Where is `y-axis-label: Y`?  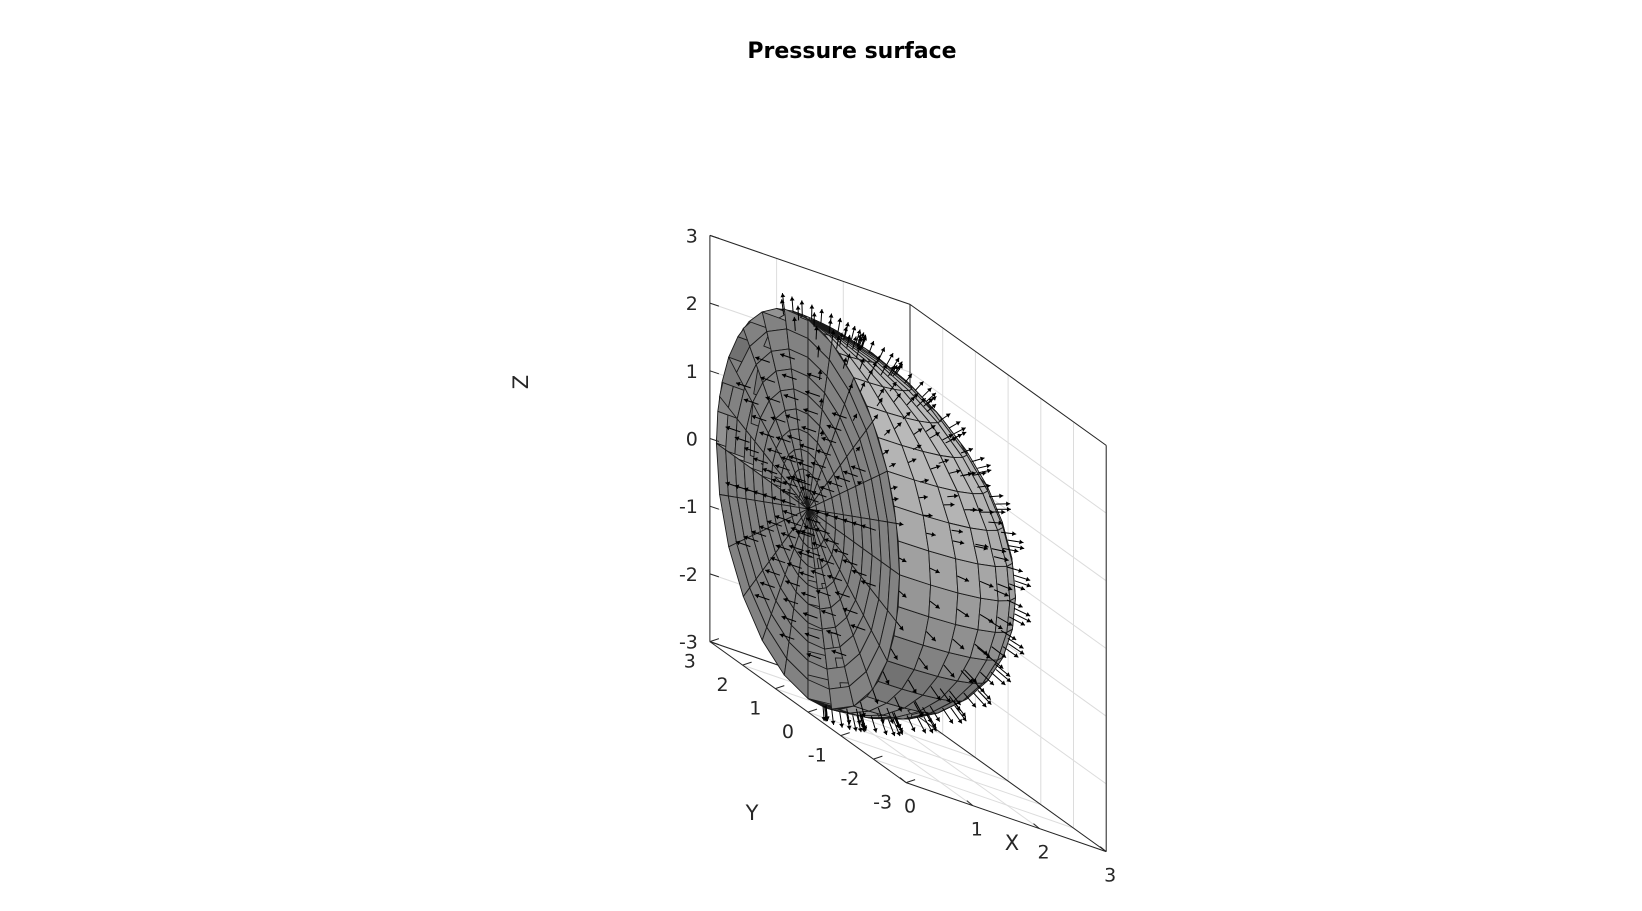
y-axis-label: Y is located at coordinates (752, 813).